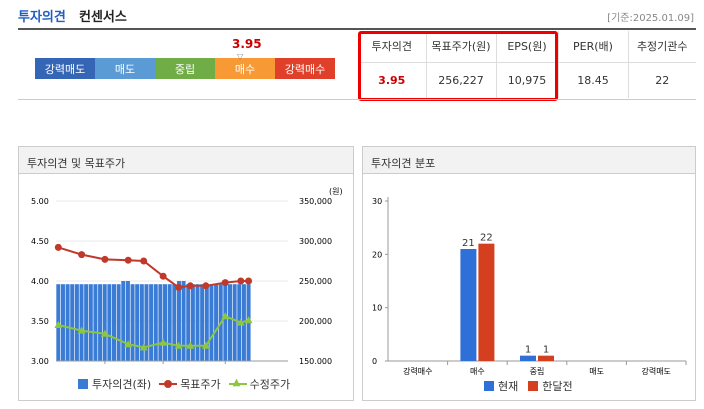 The width and height of the screenshot is (704, 409). Describe the element at coordinates (377, 308) in the screenshot. I see `y-axis-tick: 10` at that location.